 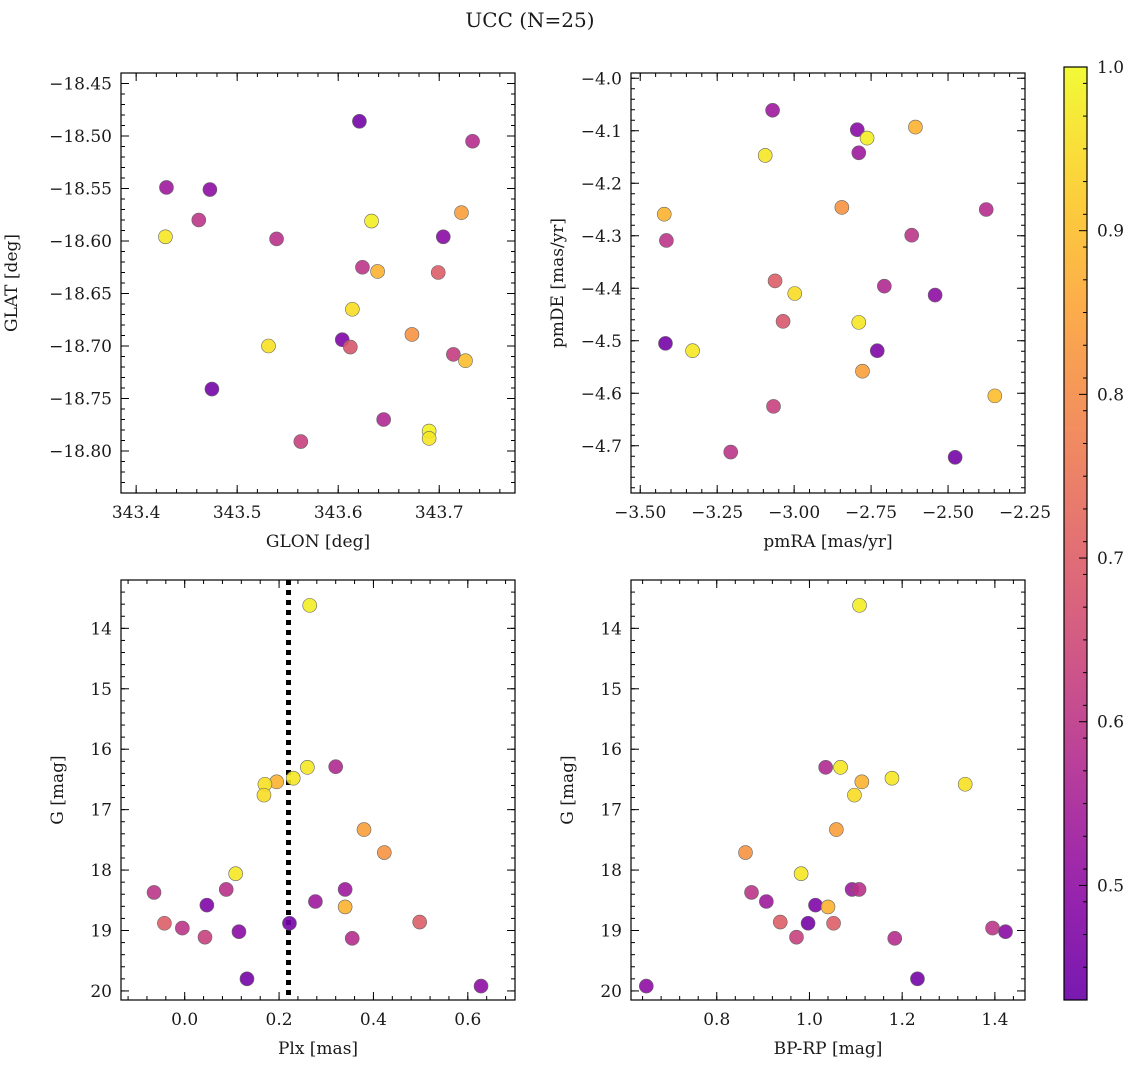 I want to click on x-tick-label: −3.00, so click(x=794, y=513).